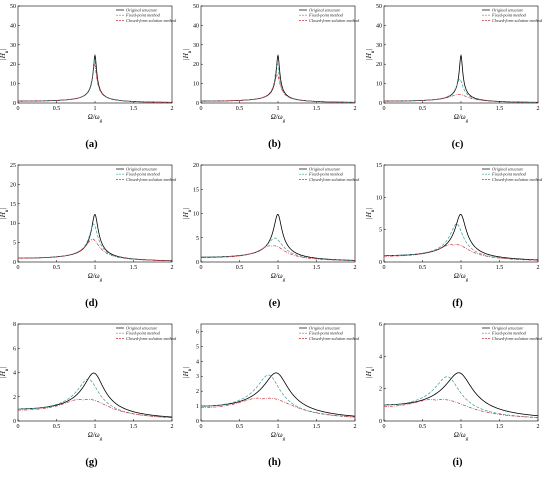  Describe the element at coordinates (14, 398) in the screenshot. I see `y-tick-label: 2` at that location.